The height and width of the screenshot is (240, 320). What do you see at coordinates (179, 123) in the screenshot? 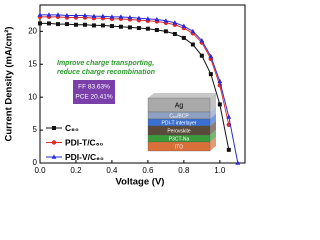
I see `layer-label: PDI-T interlayer` at bounding box center [179, 123].